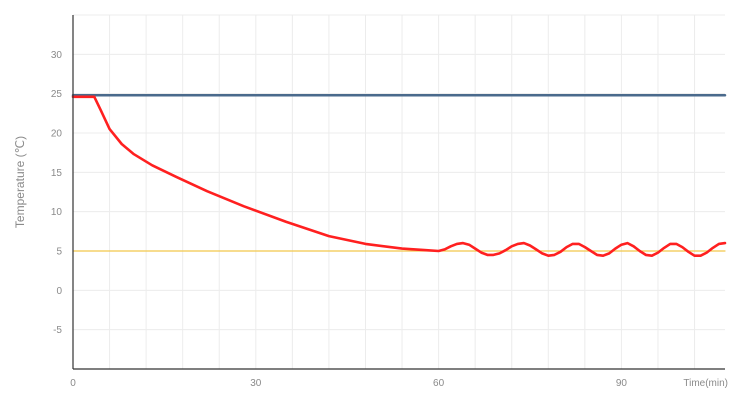 The height and width of the screenshot is (396, 731). What do you see at coordinates (57, 134) in the screenshot?
I see `y-tick-label: 20` at bounding box center [57, 134].